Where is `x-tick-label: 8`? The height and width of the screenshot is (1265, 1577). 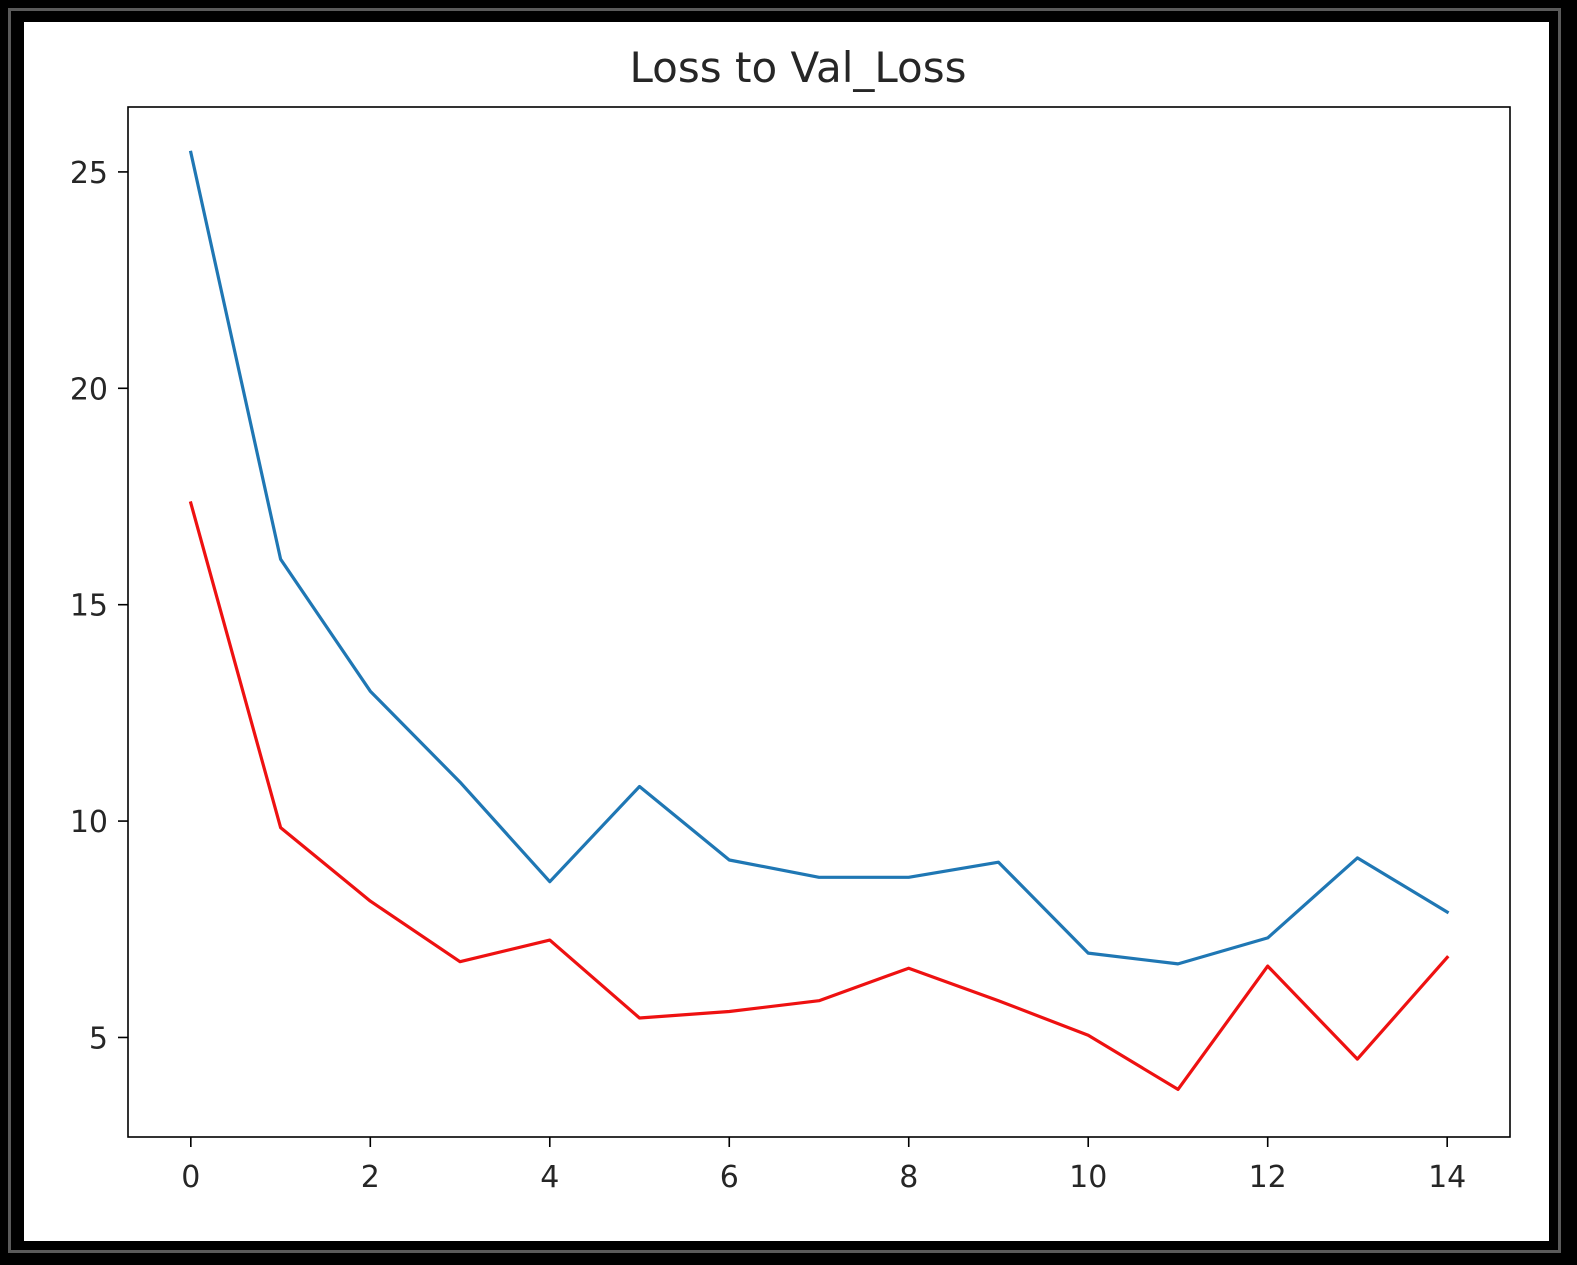 x-tick-label: 8 is located at coordinates (908, 1177).